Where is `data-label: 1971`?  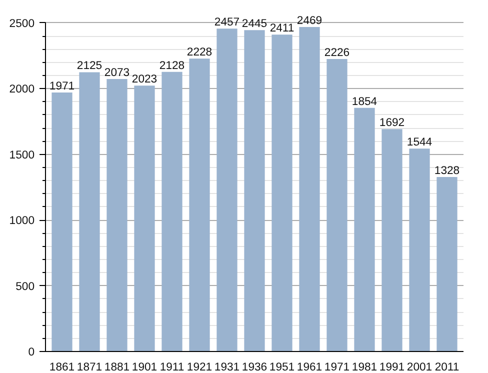
data-label: 1971 is located at coordinates (62, 86).